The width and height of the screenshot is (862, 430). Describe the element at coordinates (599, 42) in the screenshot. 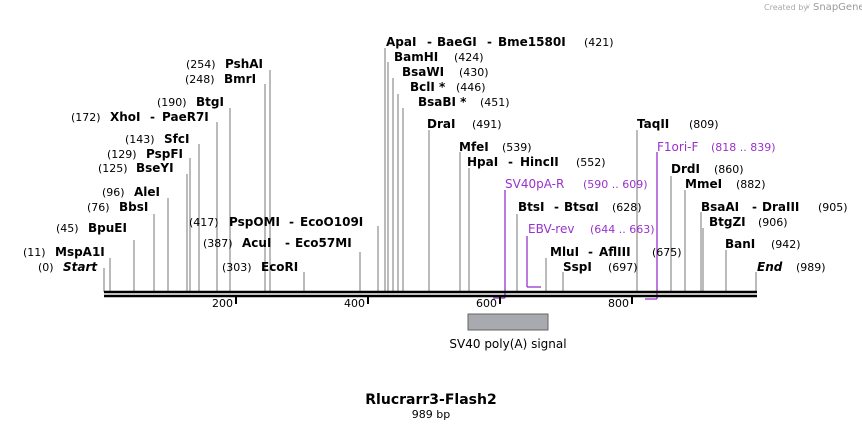

I see `site-position: (421)` at that location.